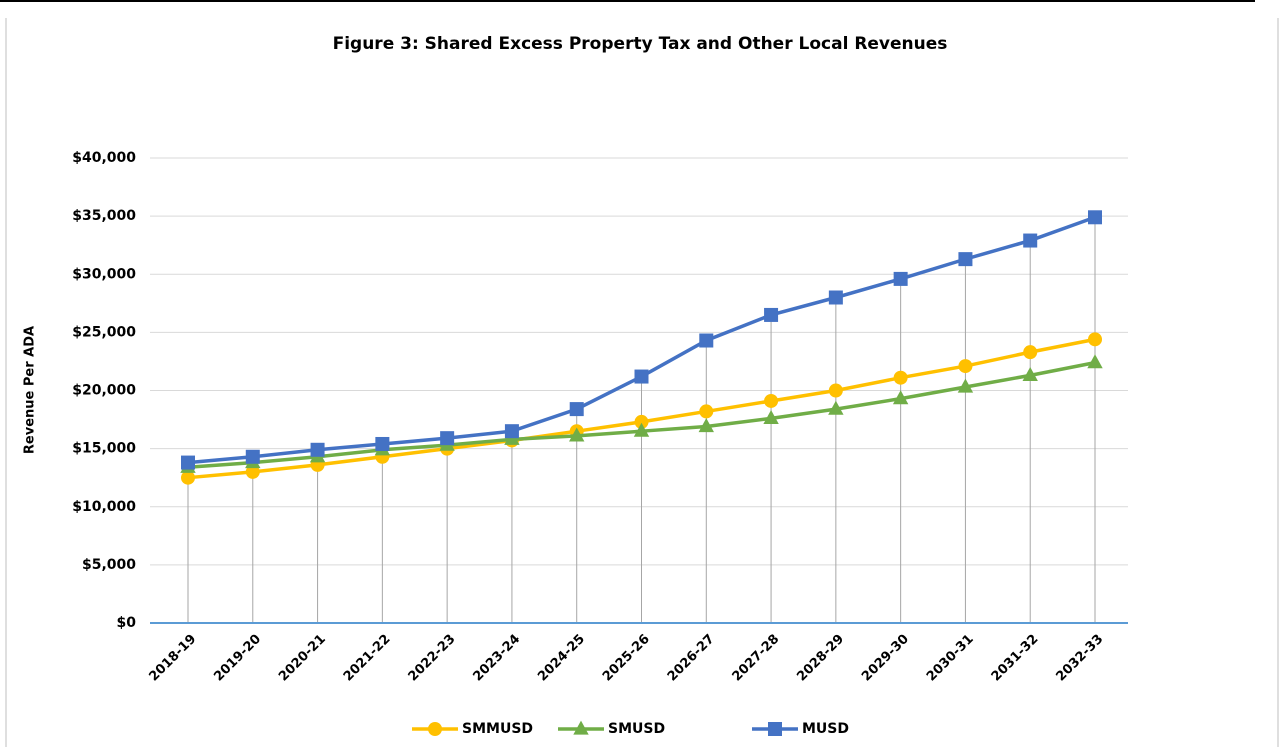 This screenshot has width=1283, height=747. What do you see at coordinates (104, 507) in the screenshot?
I see `y-tick-label: $10,000` at bounding box center [104, 507].